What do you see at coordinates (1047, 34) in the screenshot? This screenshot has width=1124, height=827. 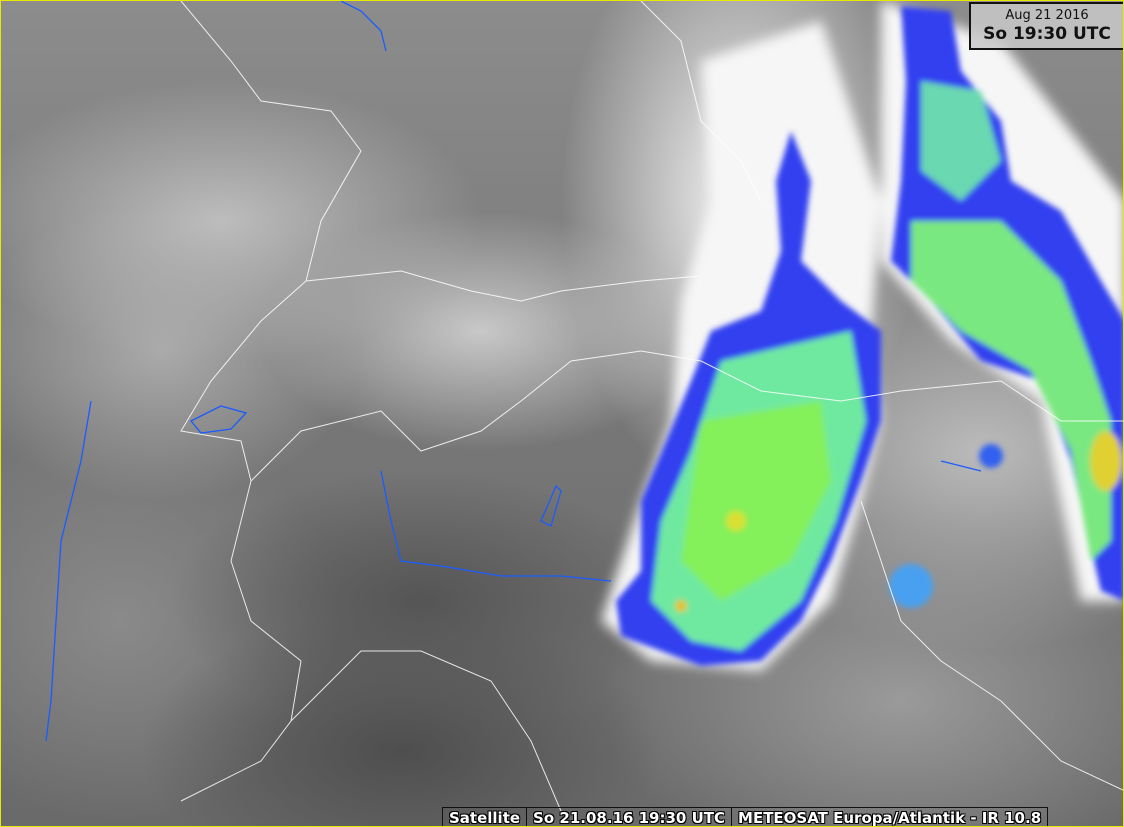 I see `time-label: So 19:30 UTC` at bounding box center [1047, 34].